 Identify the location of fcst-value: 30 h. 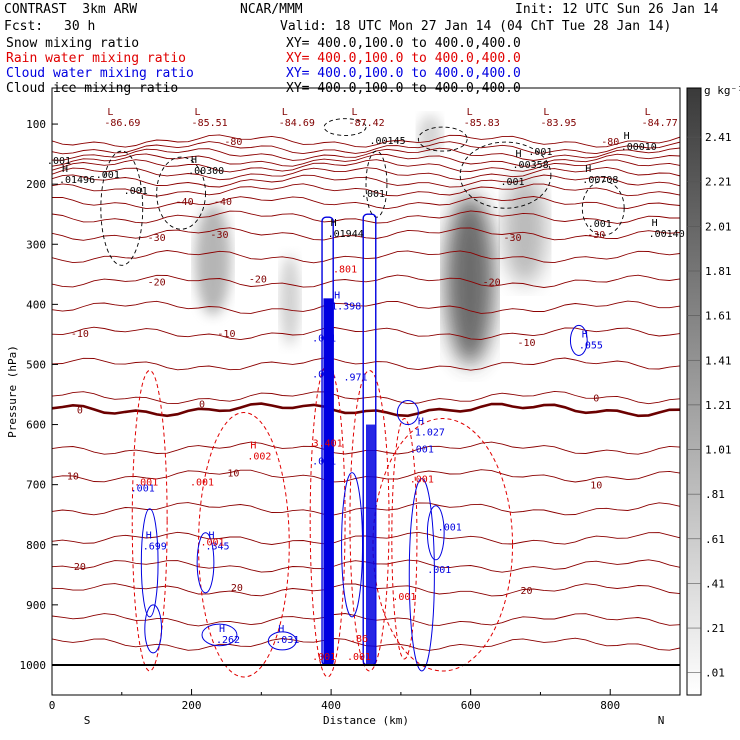
(80, 26).